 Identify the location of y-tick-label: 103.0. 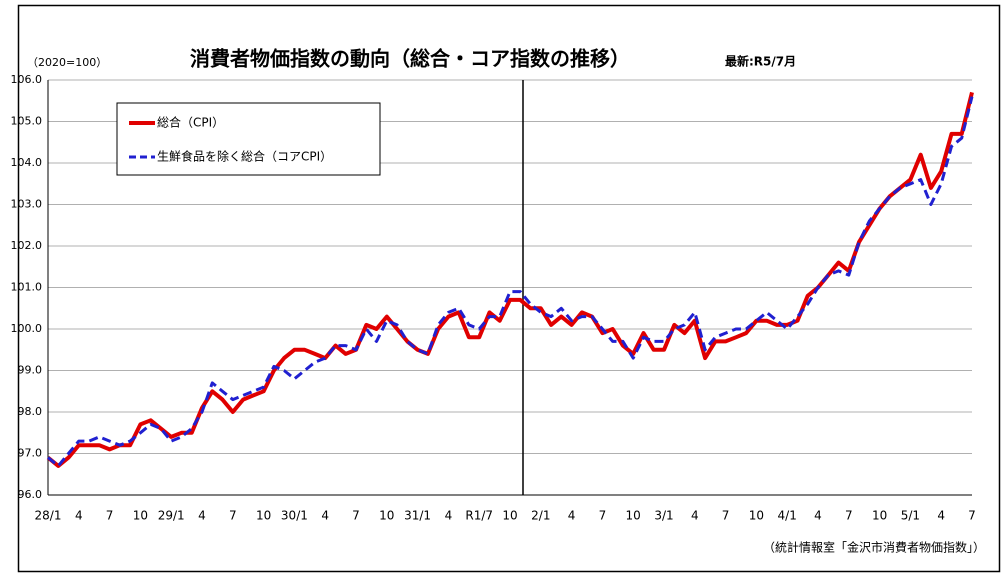
(27, 204).